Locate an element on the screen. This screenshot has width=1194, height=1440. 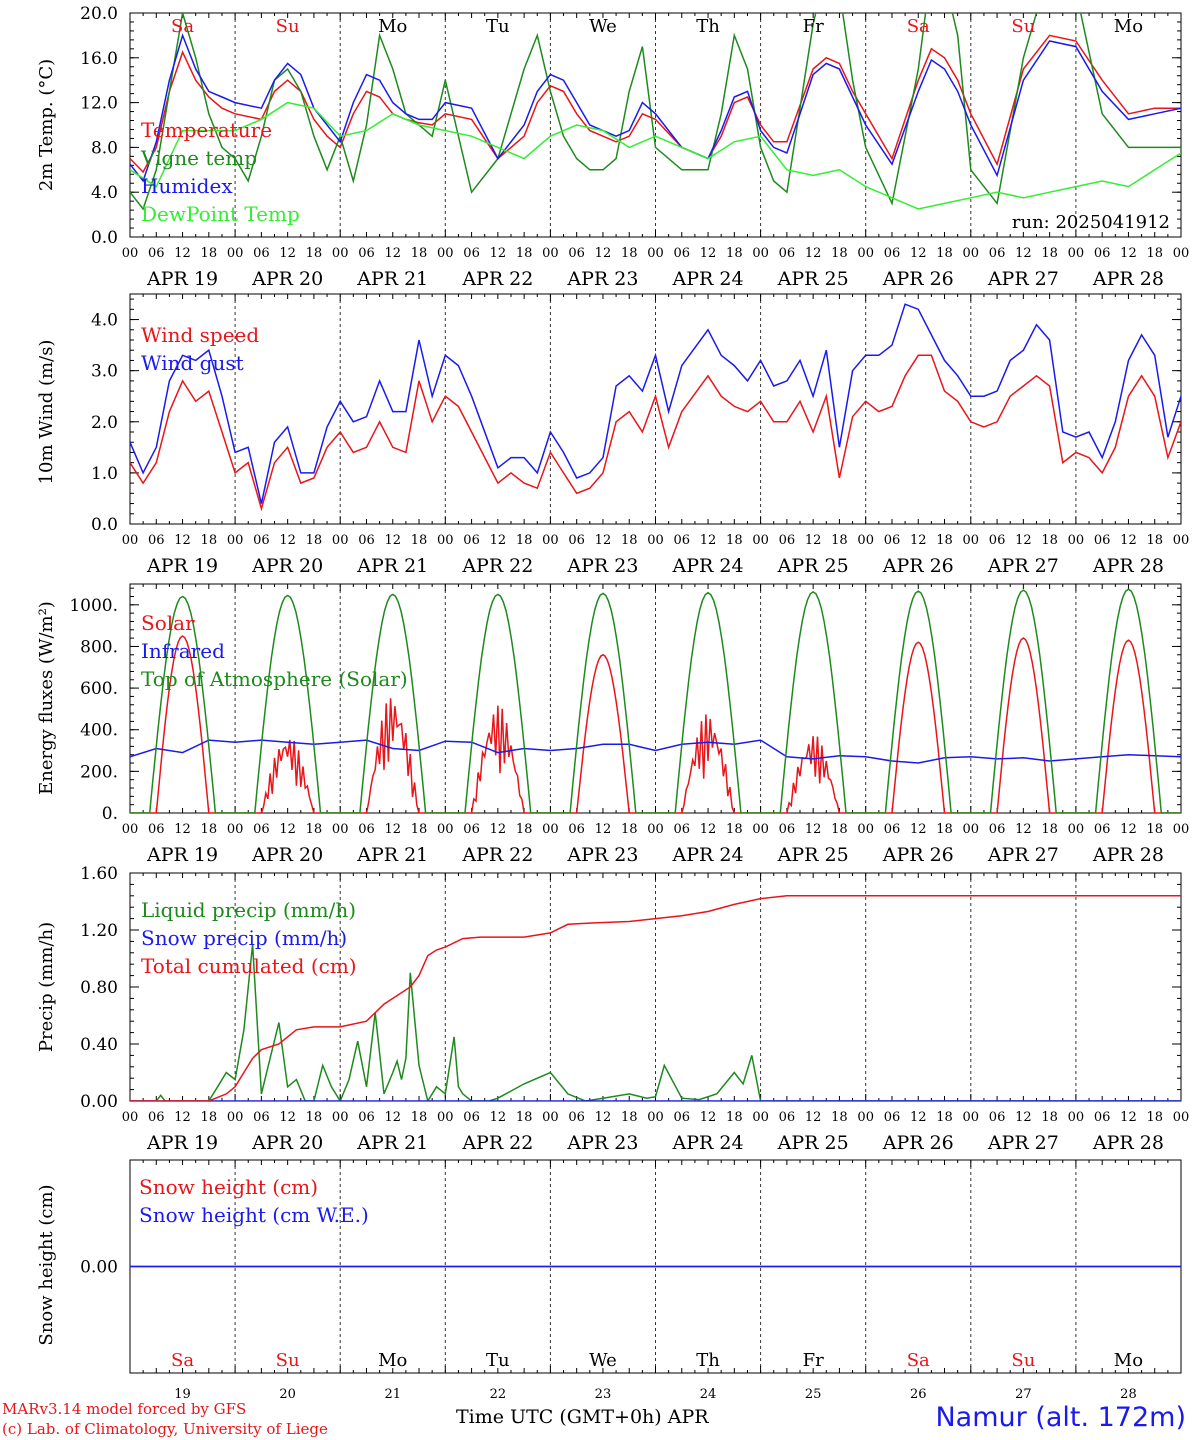
series-group is located at coordinates (655, 700).